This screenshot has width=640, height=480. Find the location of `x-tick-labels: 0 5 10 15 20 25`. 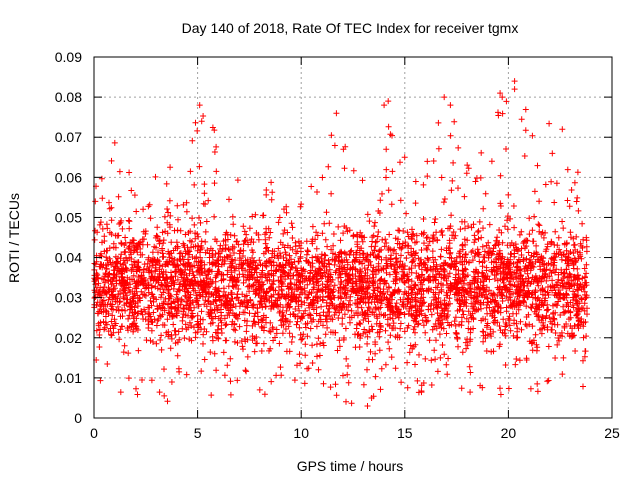

x-tick-labels: 0 5 10 15 20 25 is located at coordinates (355, 433).